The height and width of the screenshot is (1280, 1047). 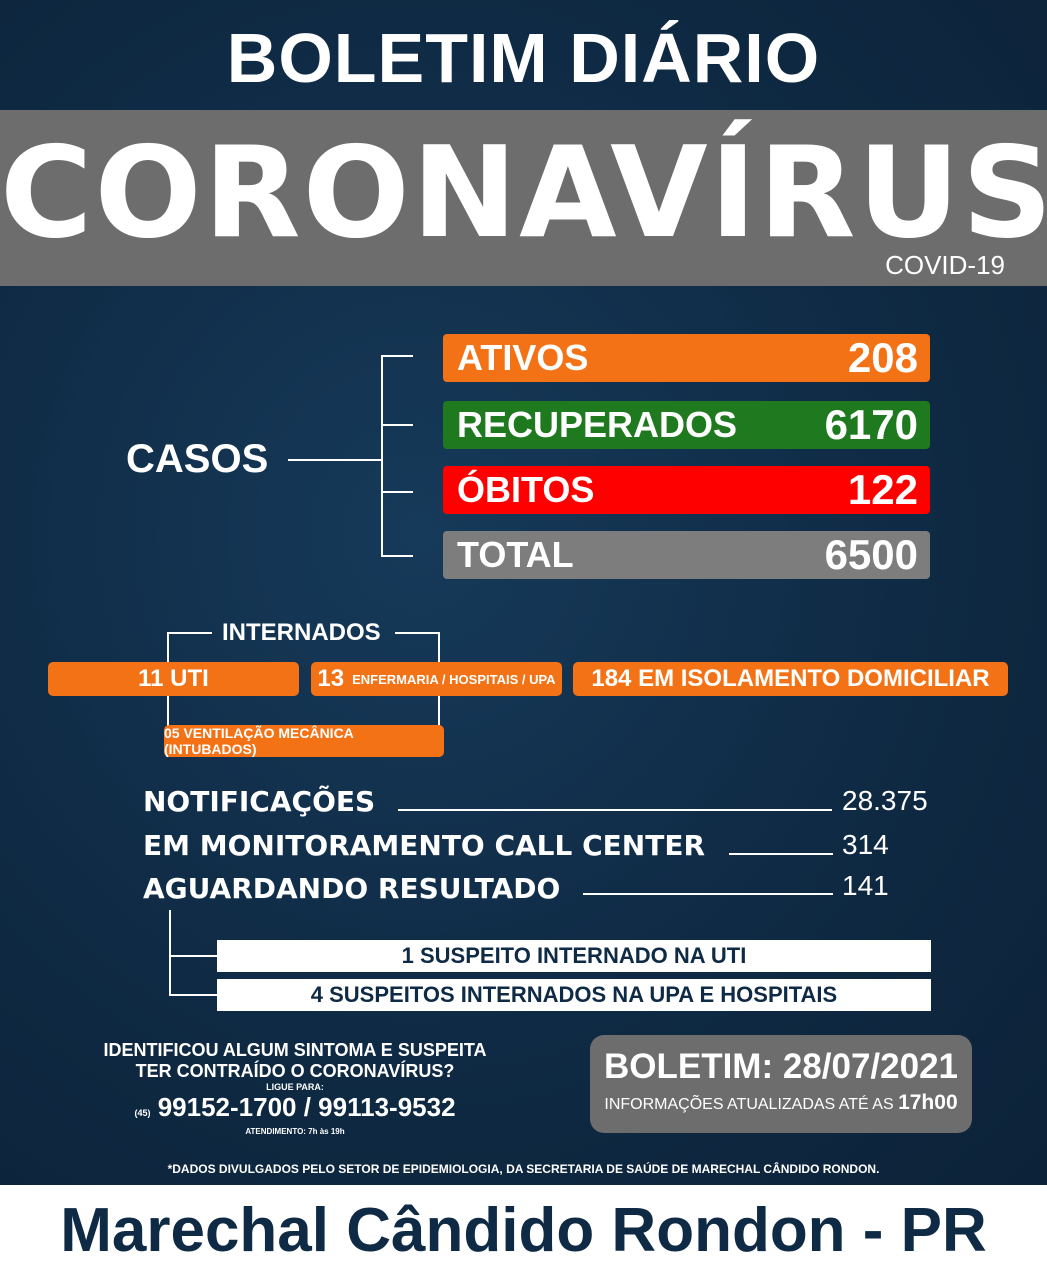 I want to click on stat-value: 141, so click(x=865, y=885).